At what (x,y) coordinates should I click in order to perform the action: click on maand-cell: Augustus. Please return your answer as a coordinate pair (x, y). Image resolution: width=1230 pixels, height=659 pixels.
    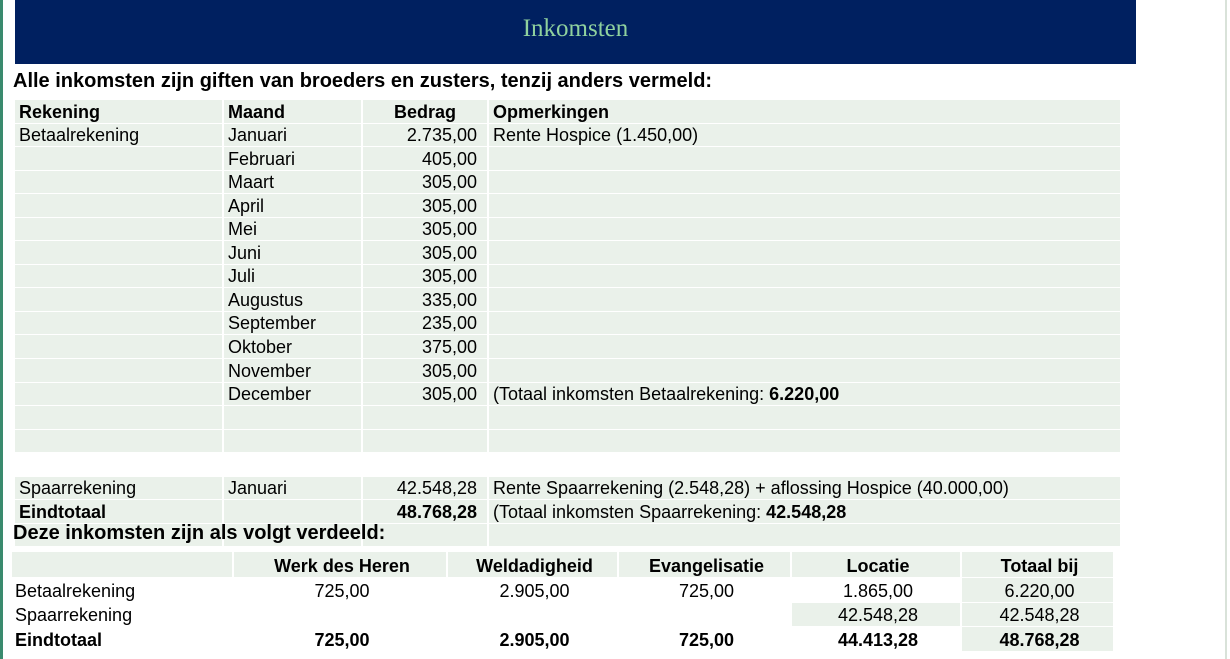
    Looking at the image, I should click on (293, 299).